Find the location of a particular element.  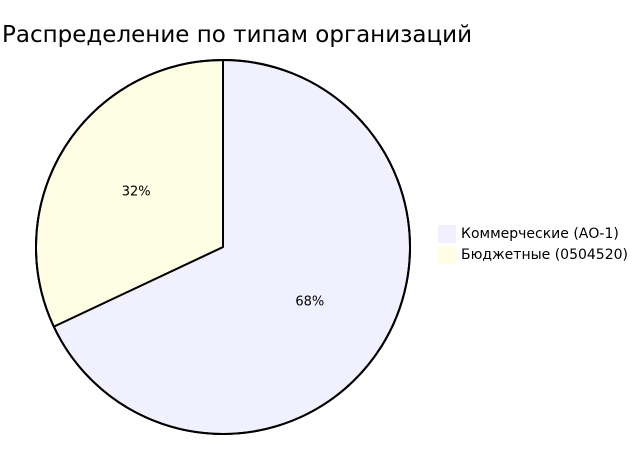

legend-item-commercial: Коммерческие (АО-1) is located at coordinates (533, 233).